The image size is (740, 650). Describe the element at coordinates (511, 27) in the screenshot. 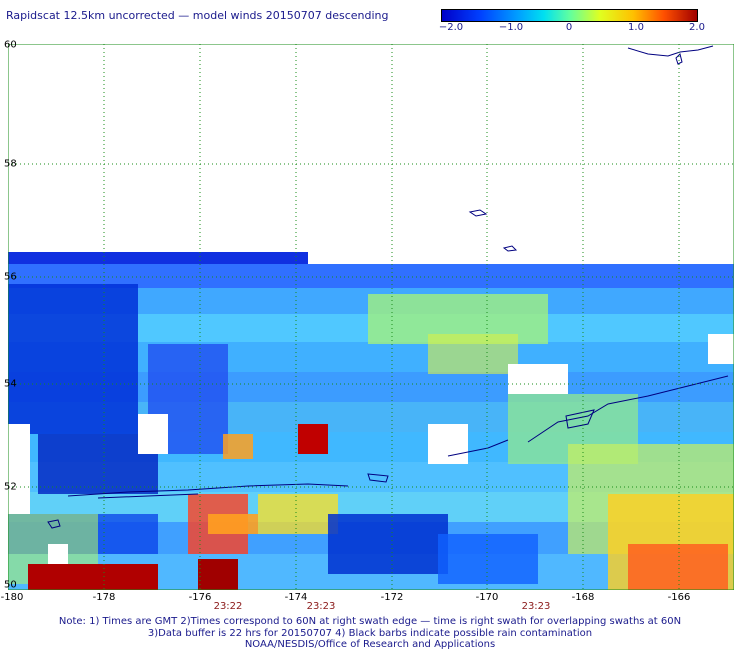

I see `colorbar-label: −1.0` at that location.